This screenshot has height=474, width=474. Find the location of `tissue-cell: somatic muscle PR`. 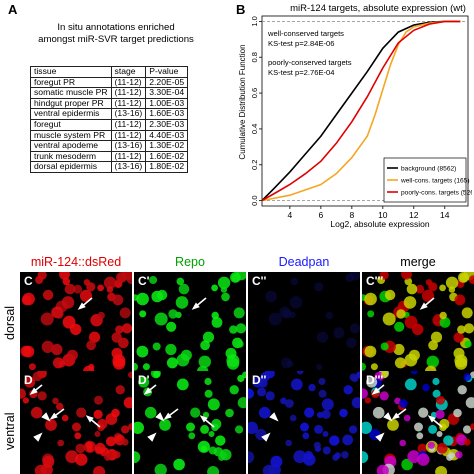

tissue-cell: somatic muscle PR is located at coordinates (71, 93).